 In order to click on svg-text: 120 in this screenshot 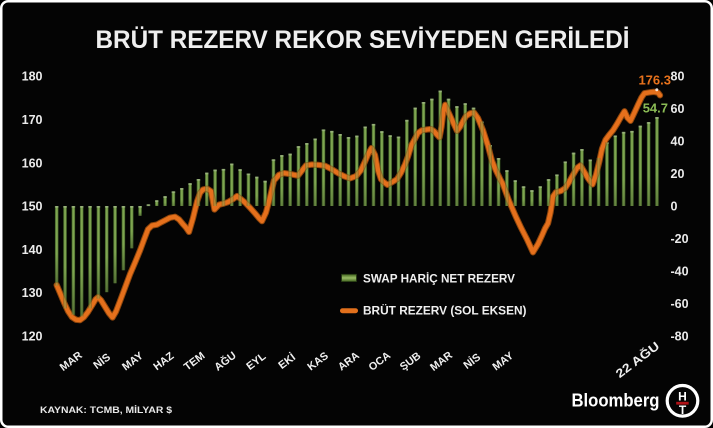, I will do `click(32, 337)`.